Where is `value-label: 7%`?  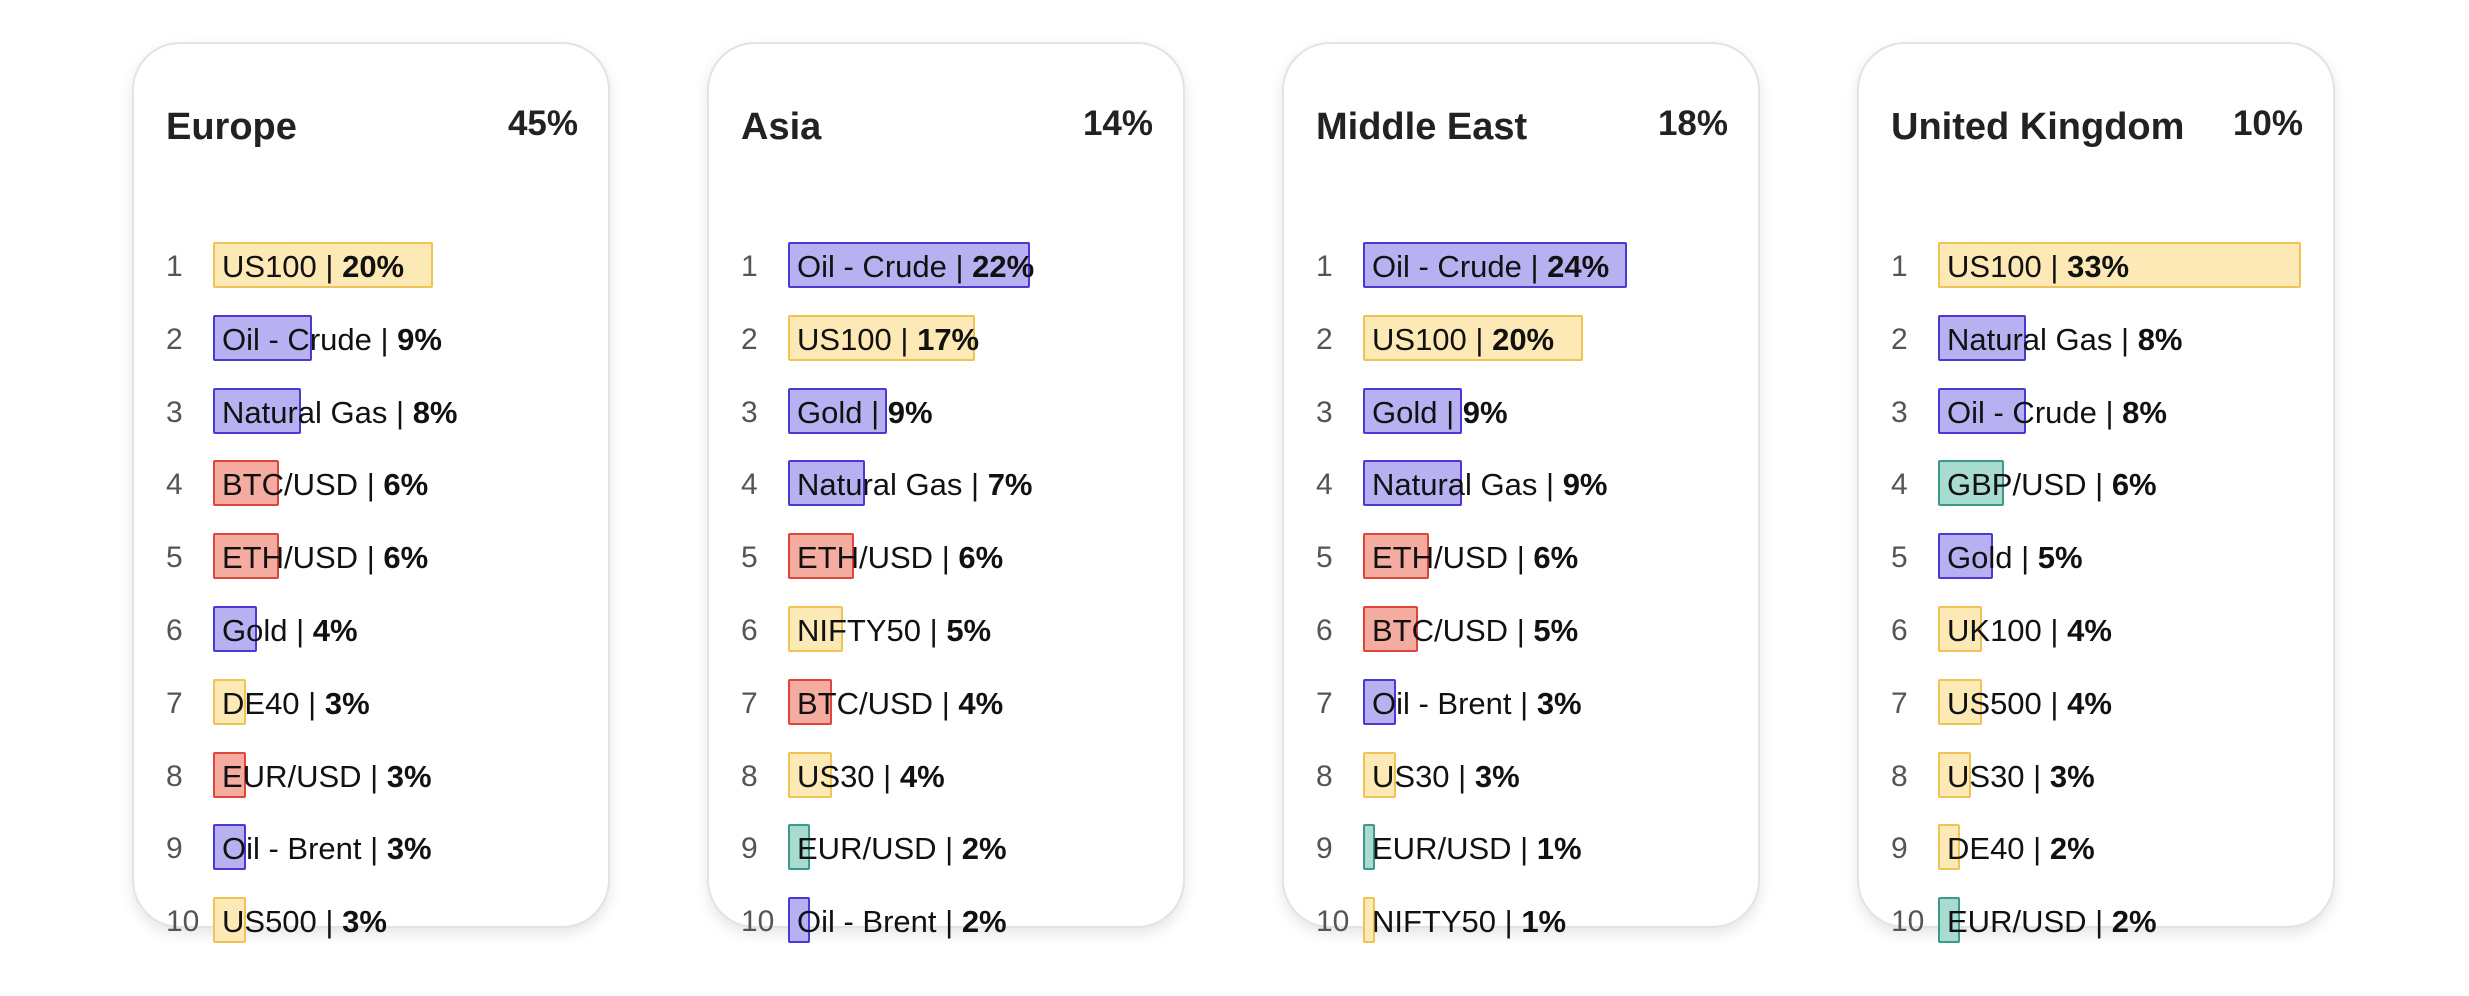 value-label: 7% is located at coordinates (1010, 485).